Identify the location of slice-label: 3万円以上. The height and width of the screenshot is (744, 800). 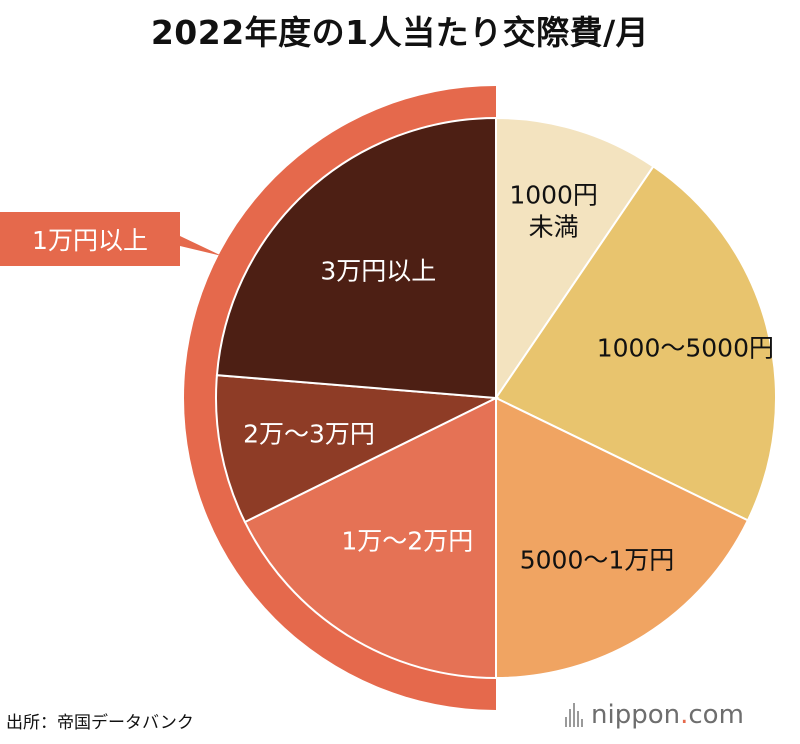
(378, 270).